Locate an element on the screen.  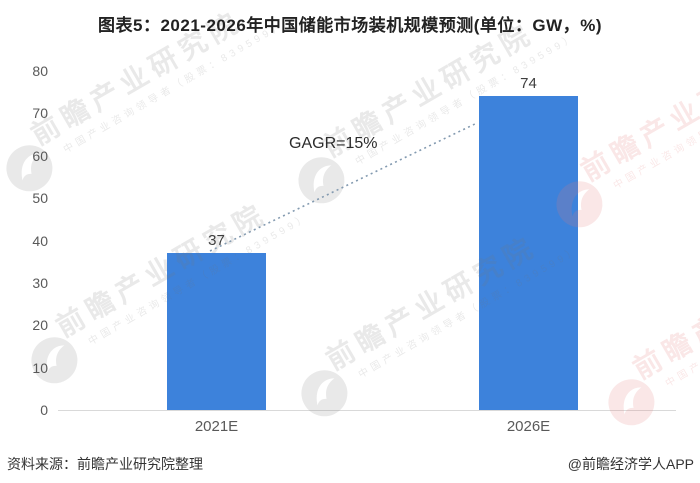
x-axis-category-label: 2021E is located at coordinates (216, 426).